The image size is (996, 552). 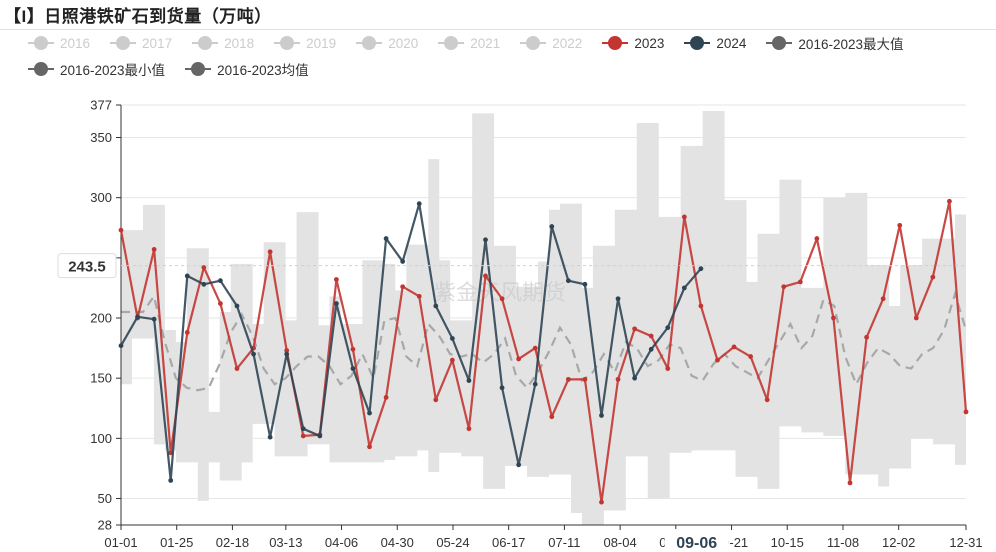 I want to click on legend-label: 2016-2023最大值, so click(x=851, y=44).